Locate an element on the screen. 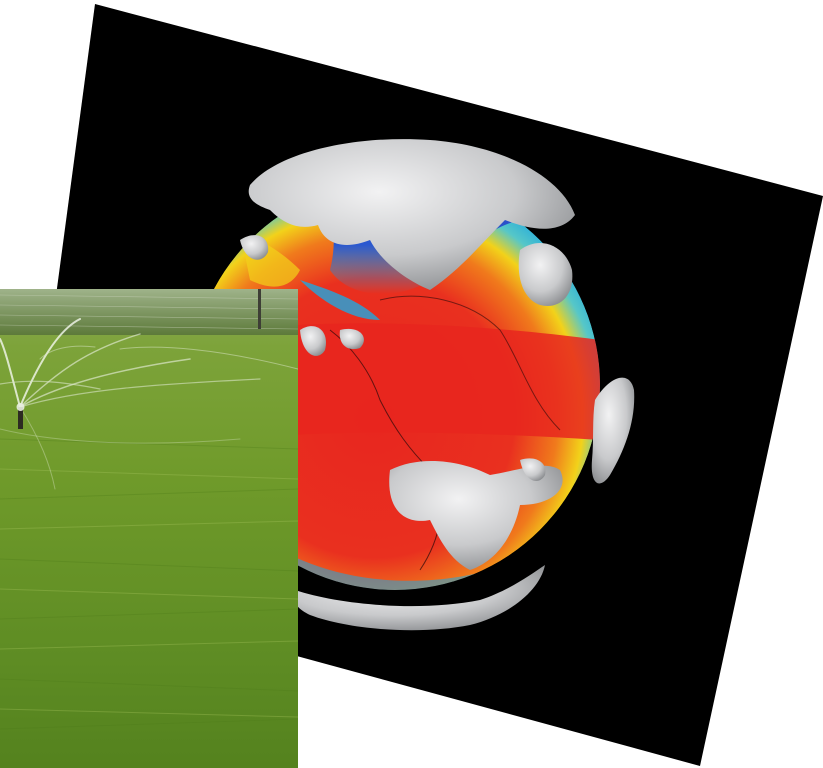  grass-texture is located at coordinates (149, 584).